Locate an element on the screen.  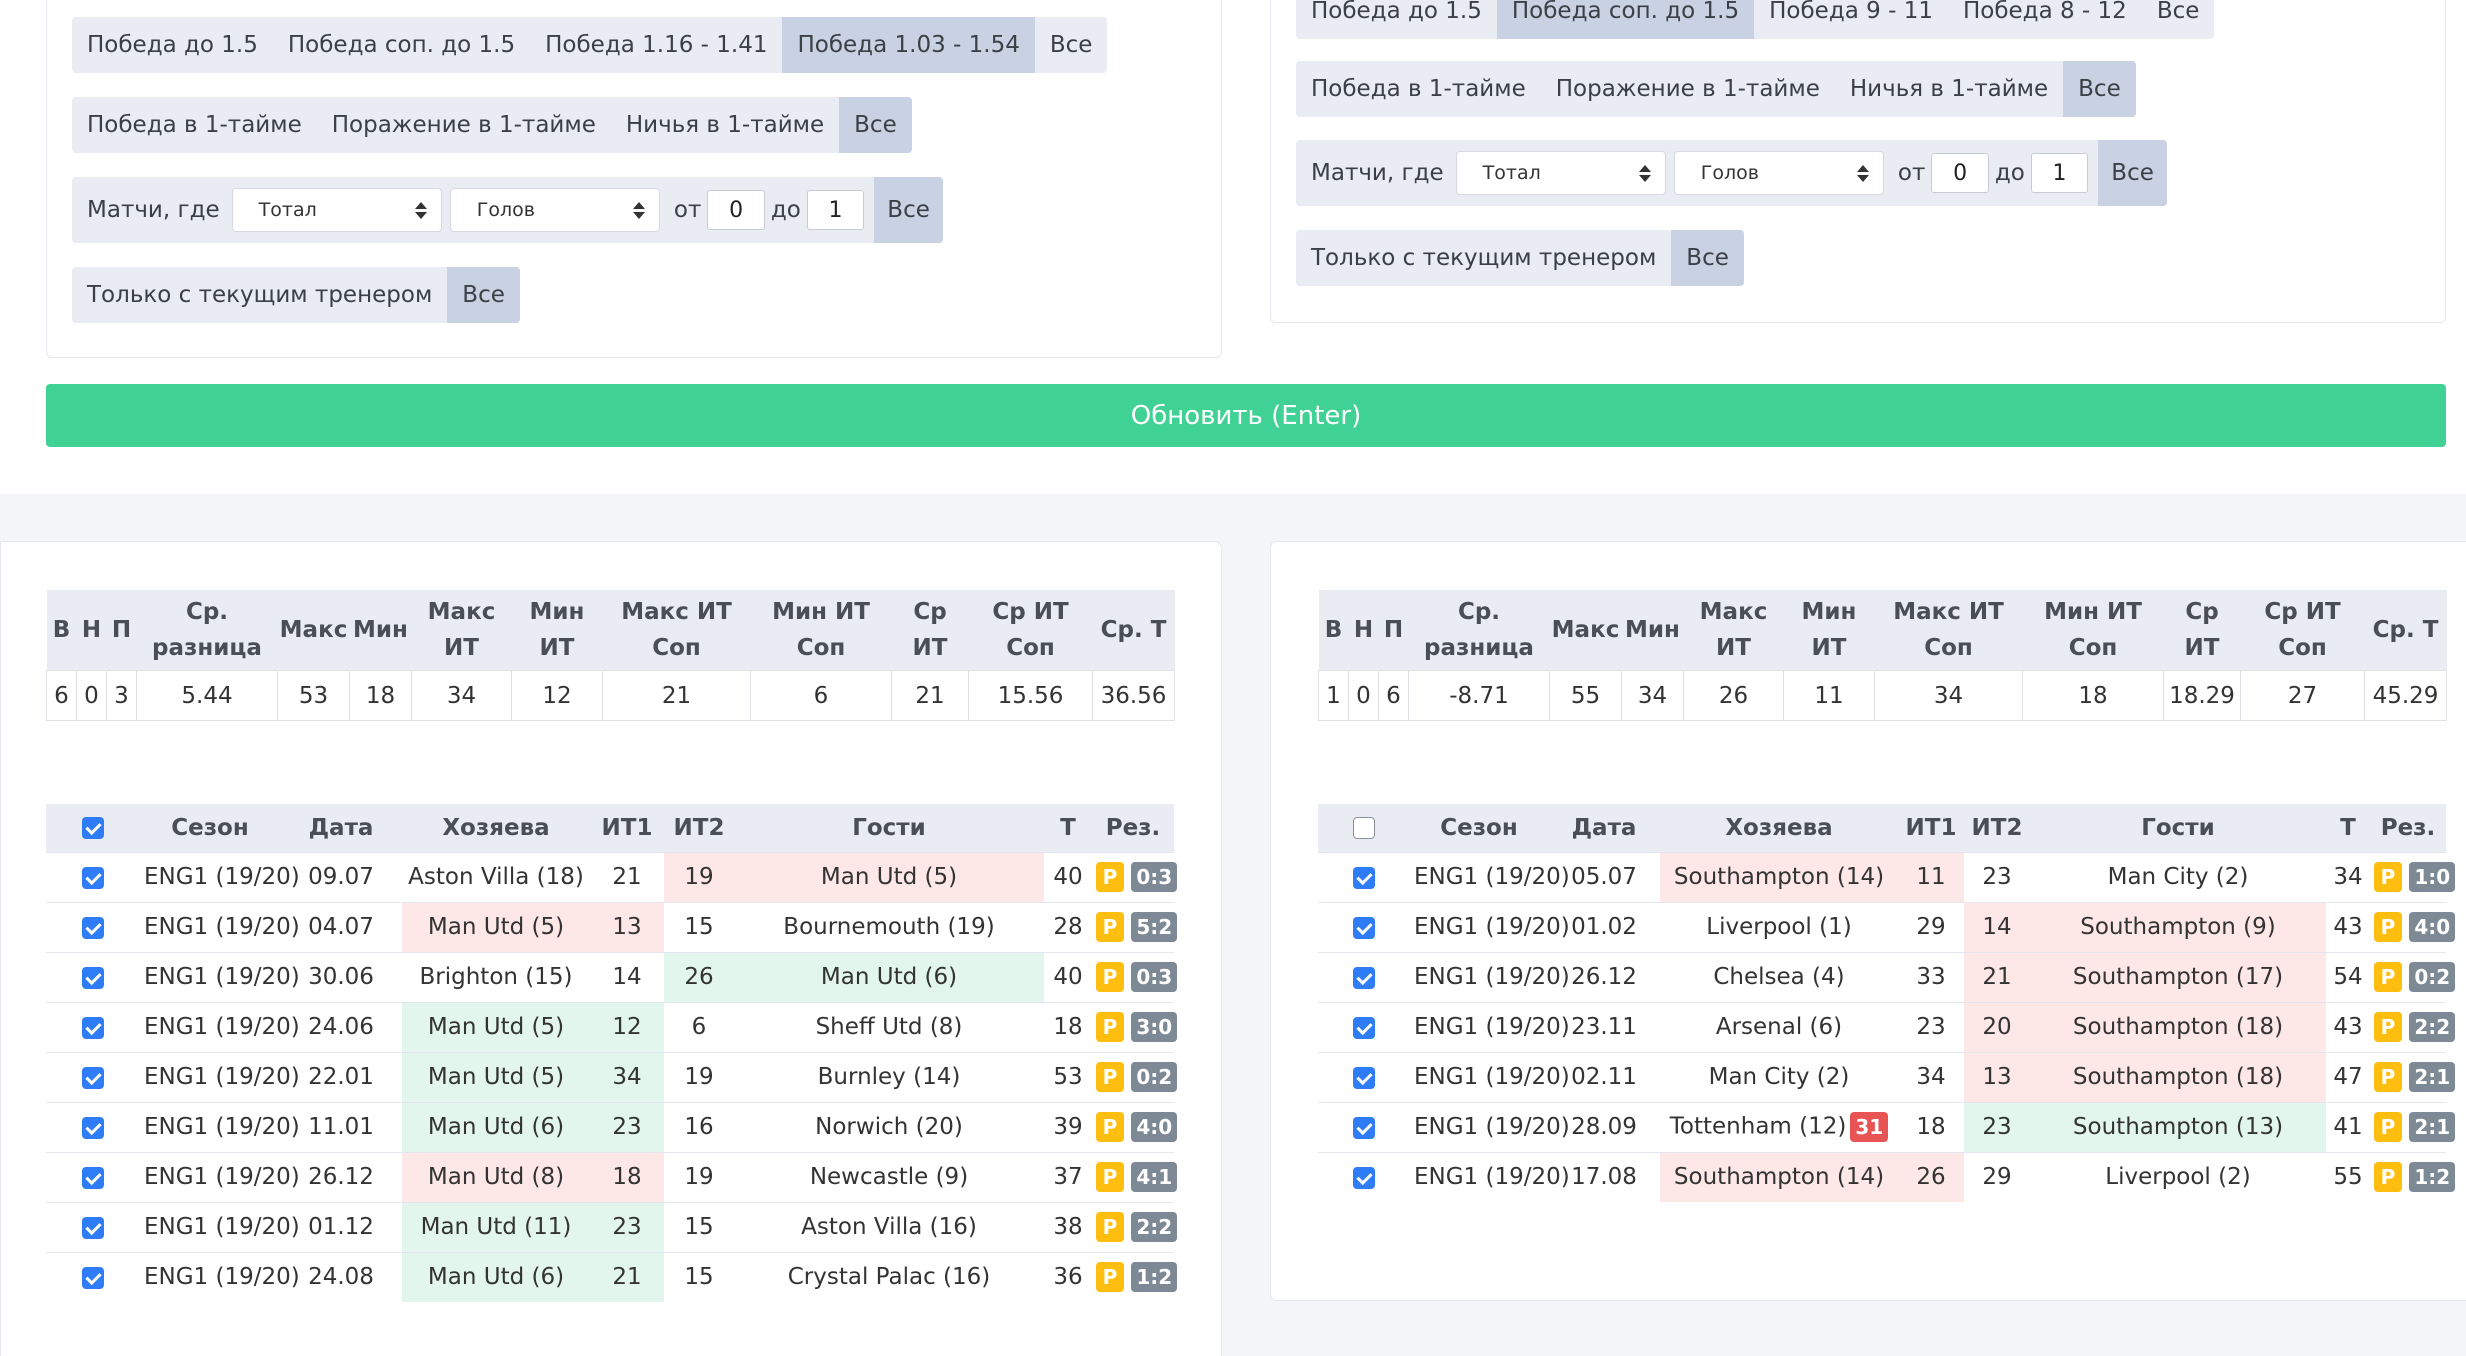
result-cell: P 2:1 is located at coordinates (2413, 1126).